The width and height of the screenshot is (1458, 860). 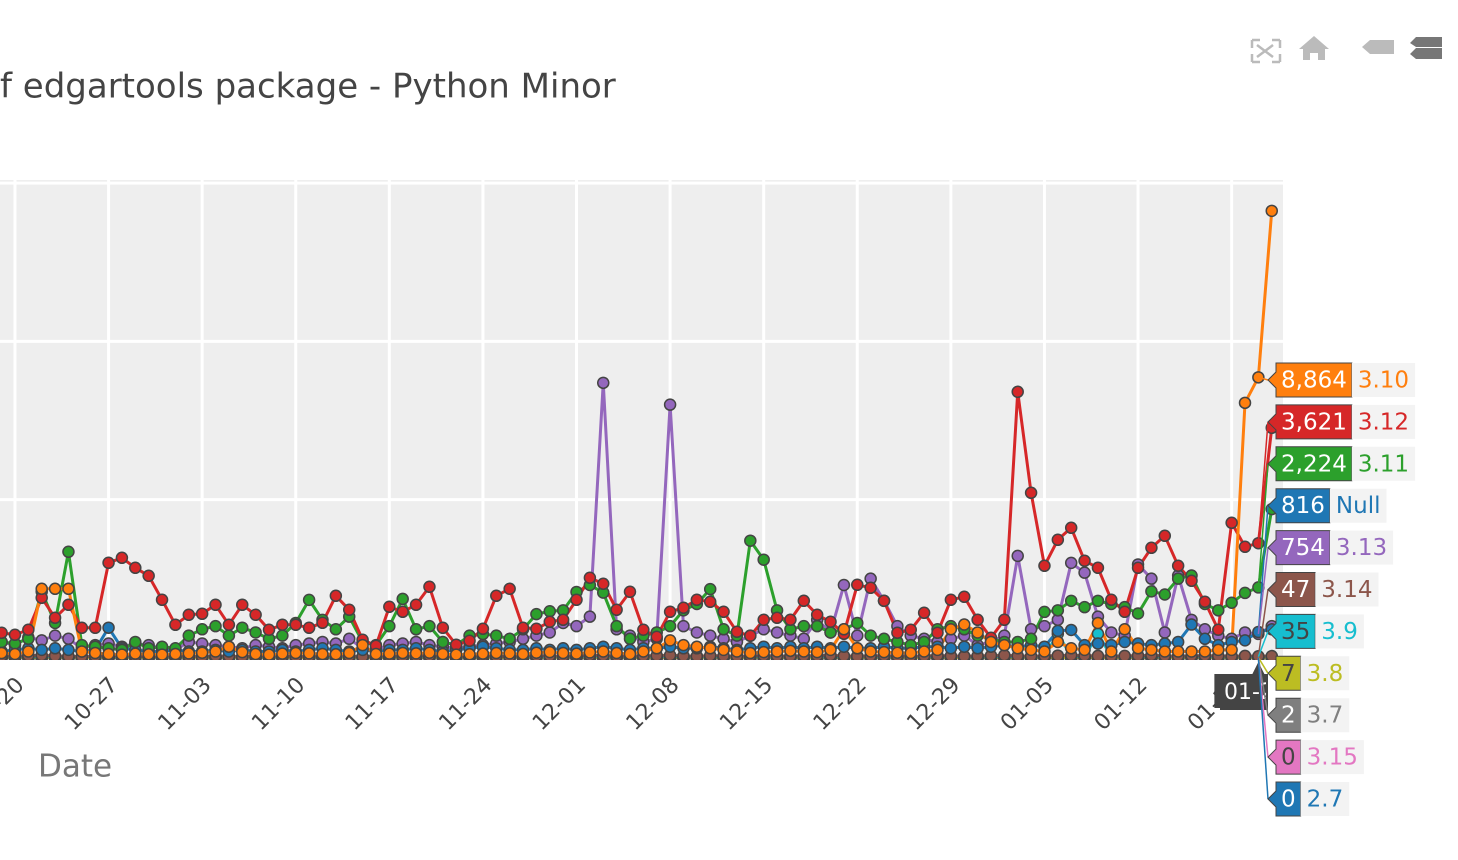 I want to click on compare-hover-button, so click(x=1426, y=48).